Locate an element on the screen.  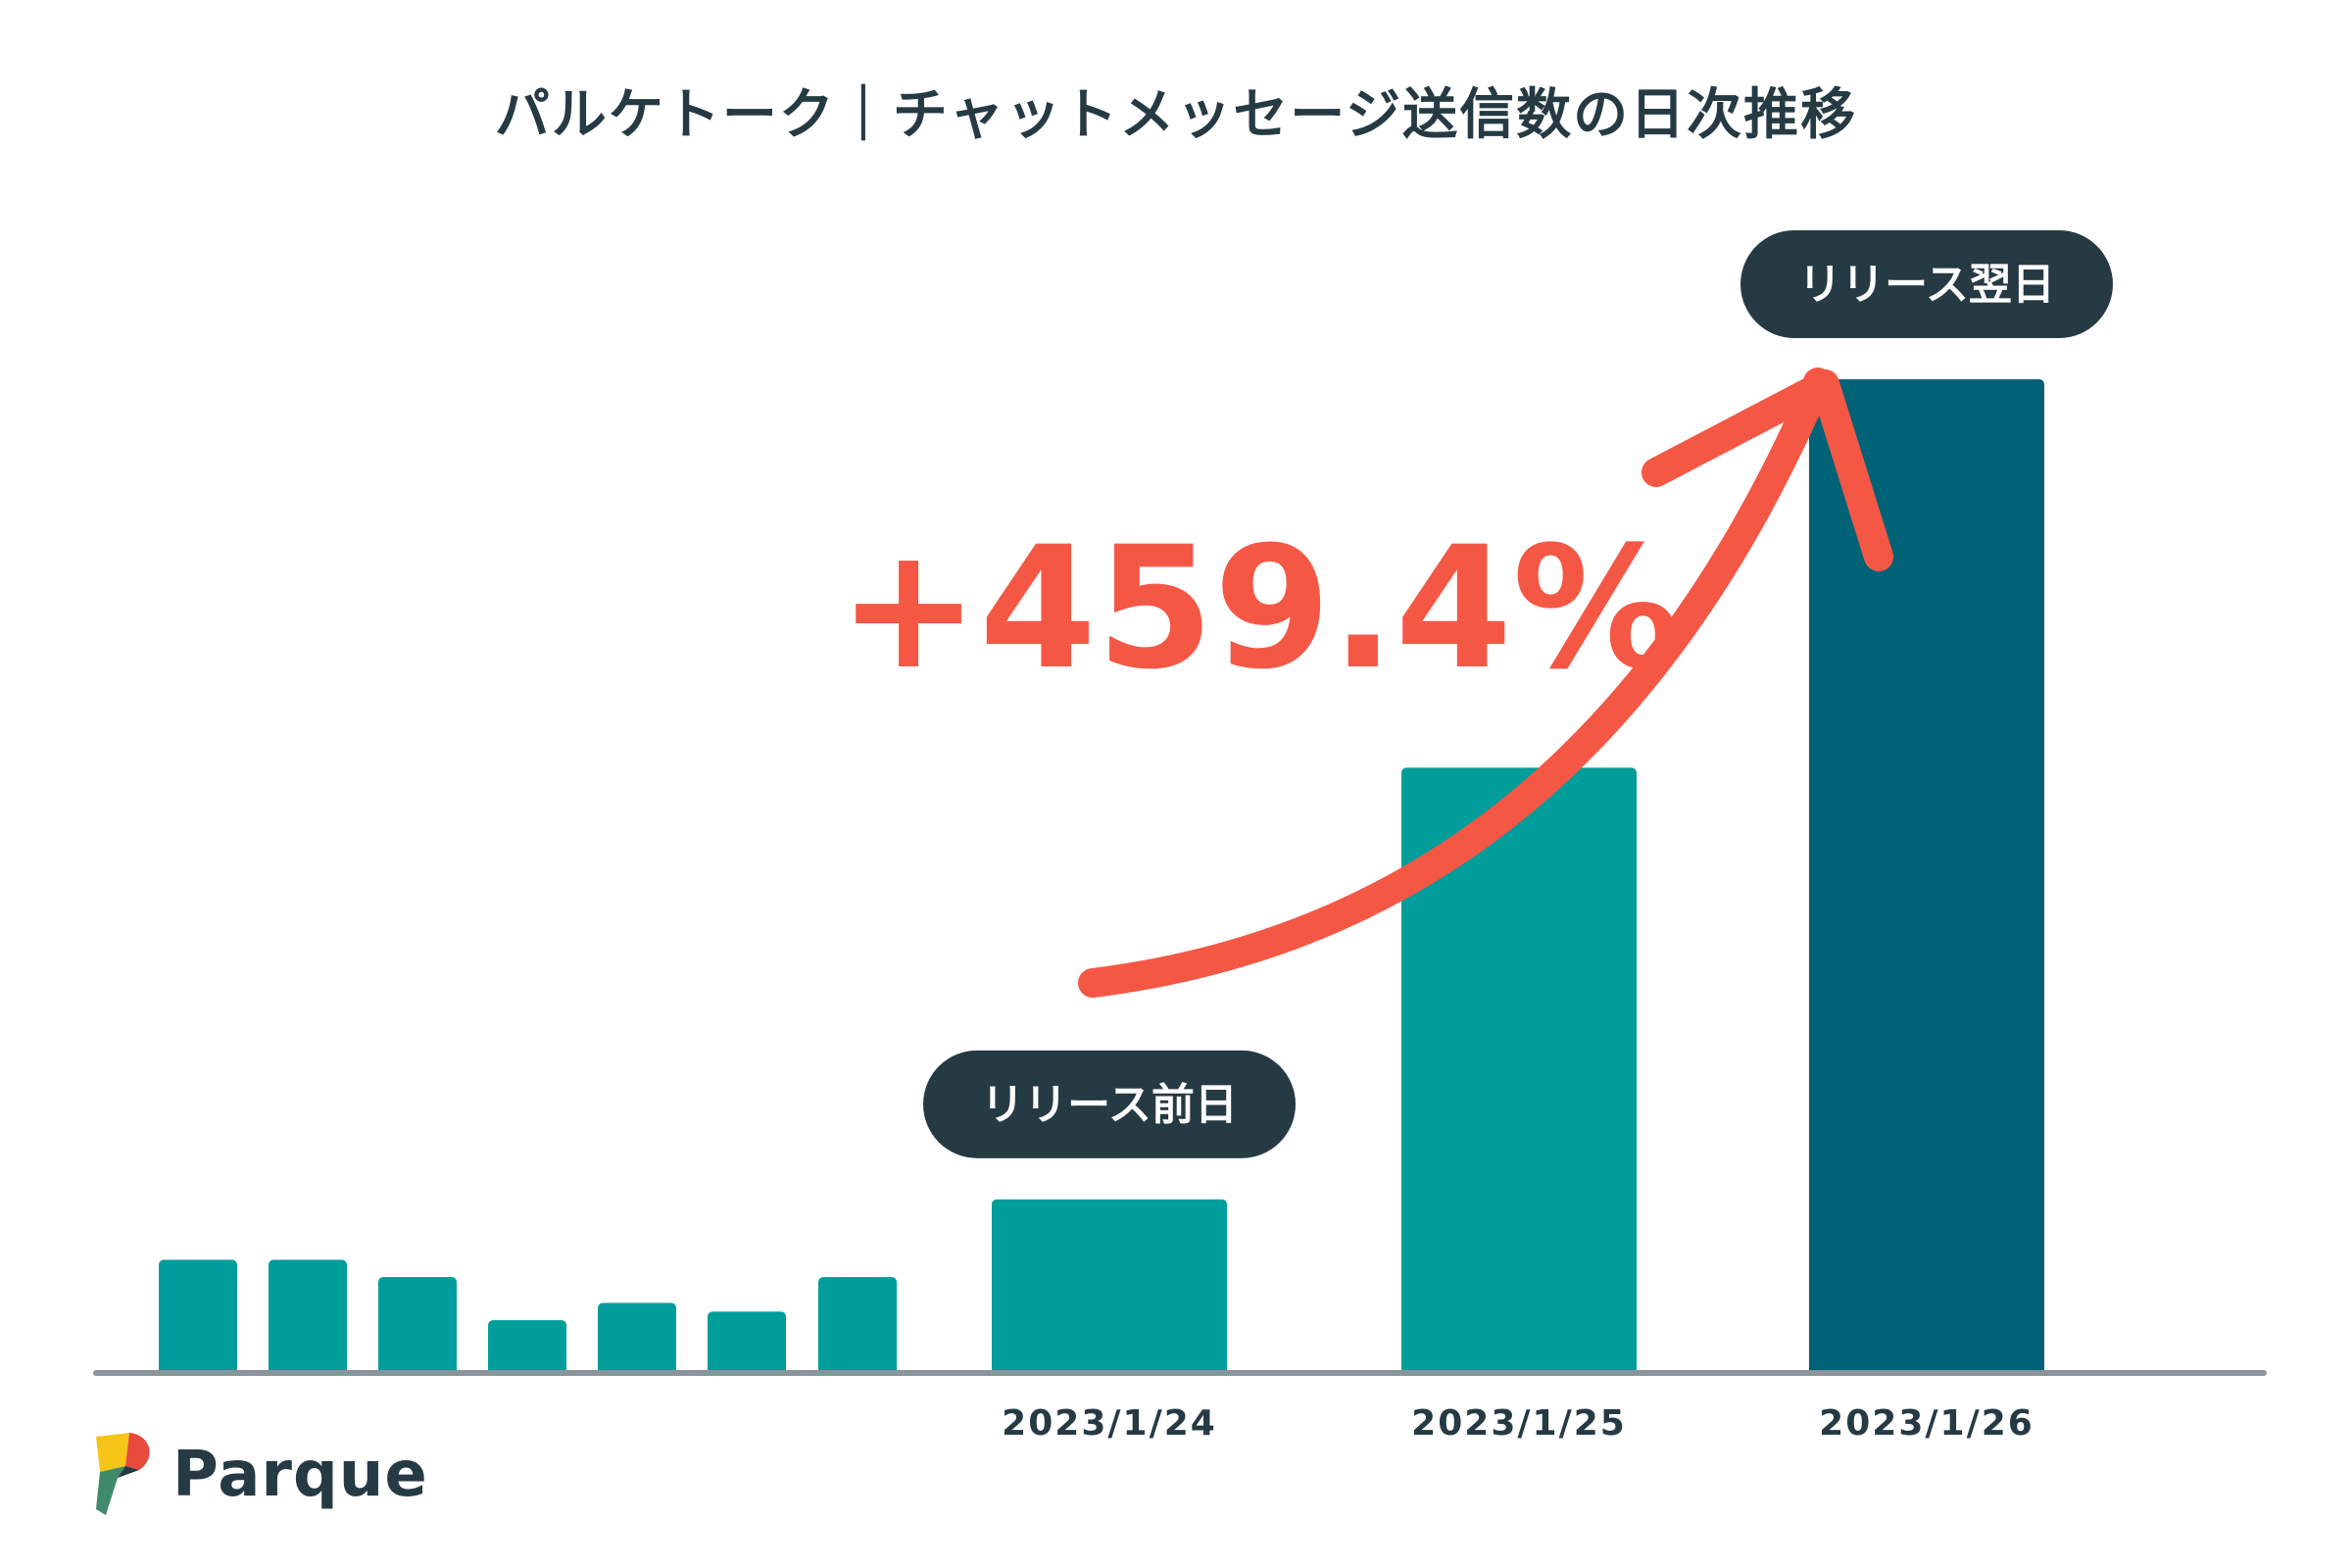
x-tick-label: 2023/1/24 is located at coordinates (1109, 1423).